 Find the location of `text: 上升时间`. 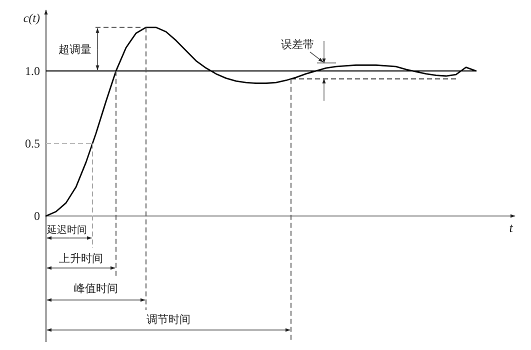

text: 上升时间 is located at coordinates (81, 258).